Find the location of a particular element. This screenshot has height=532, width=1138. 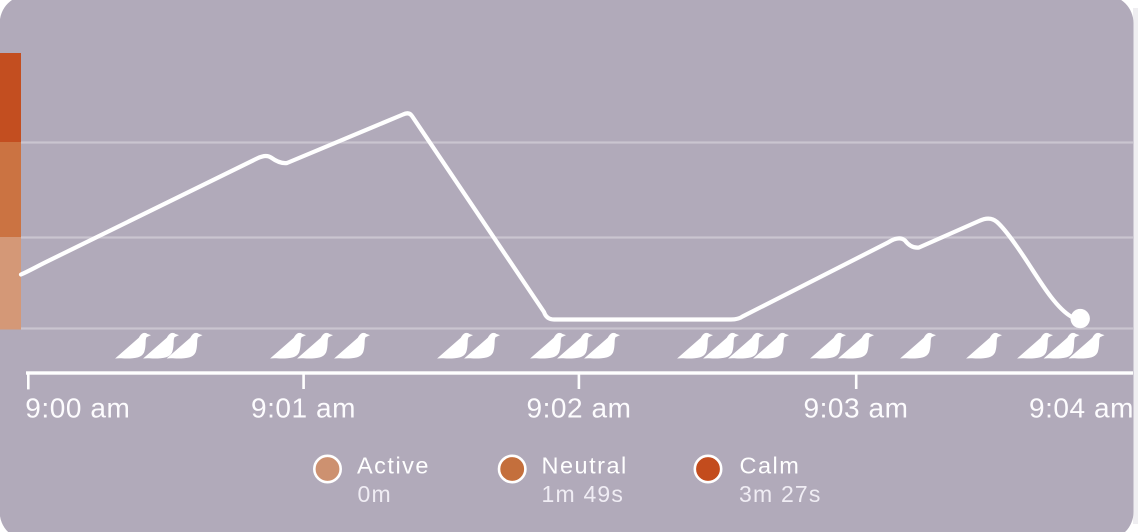

svg-text: 9:04 am is located at coordinates (1081, 408).